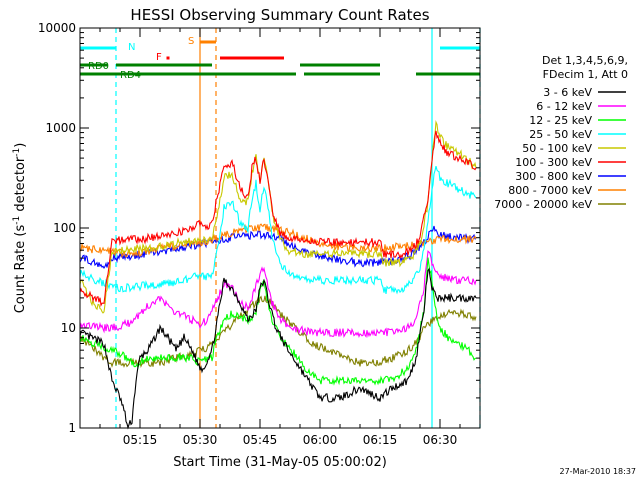  I want to click on legend-header: FDecim 1, Att 0, so click(585, 74).